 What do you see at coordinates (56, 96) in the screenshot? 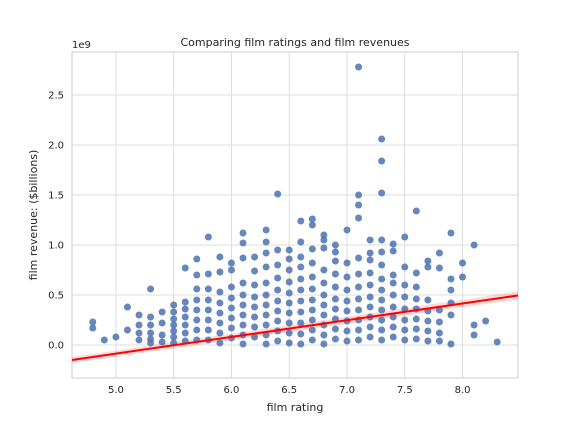
I see `y-tick-label: 2.5` at bounding box center [56, 96].